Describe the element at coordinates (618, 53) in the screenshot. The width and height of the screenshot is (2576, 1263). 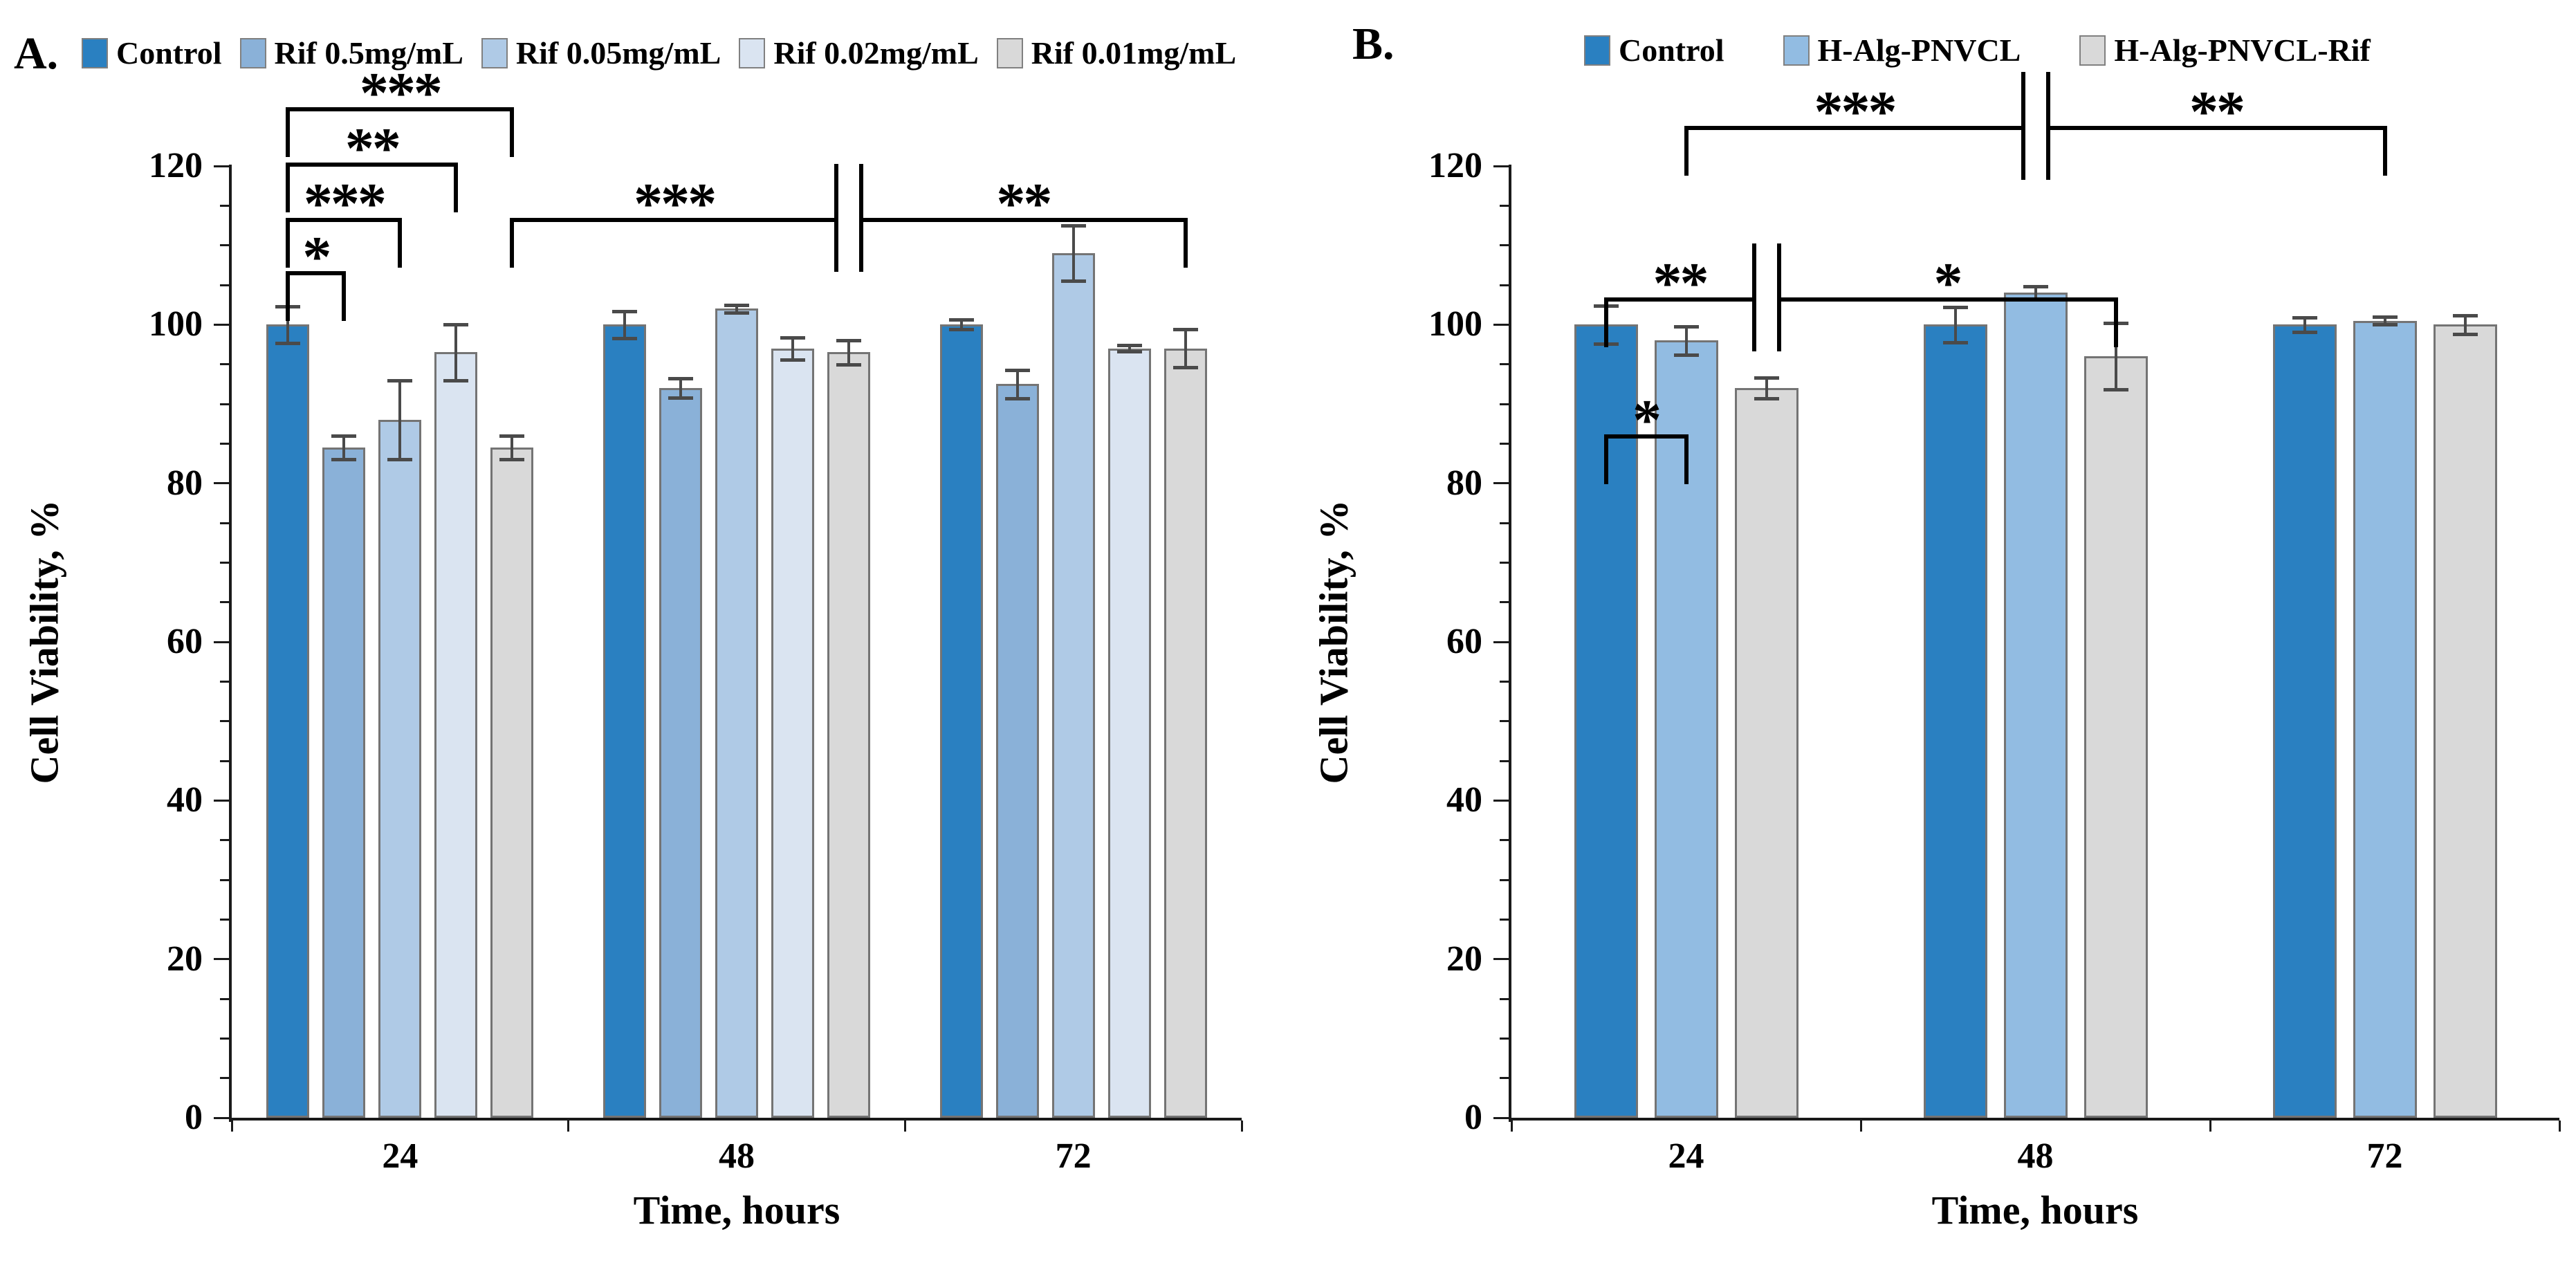
I see `legend-label: Rif 0.05mg/mL` at that location.